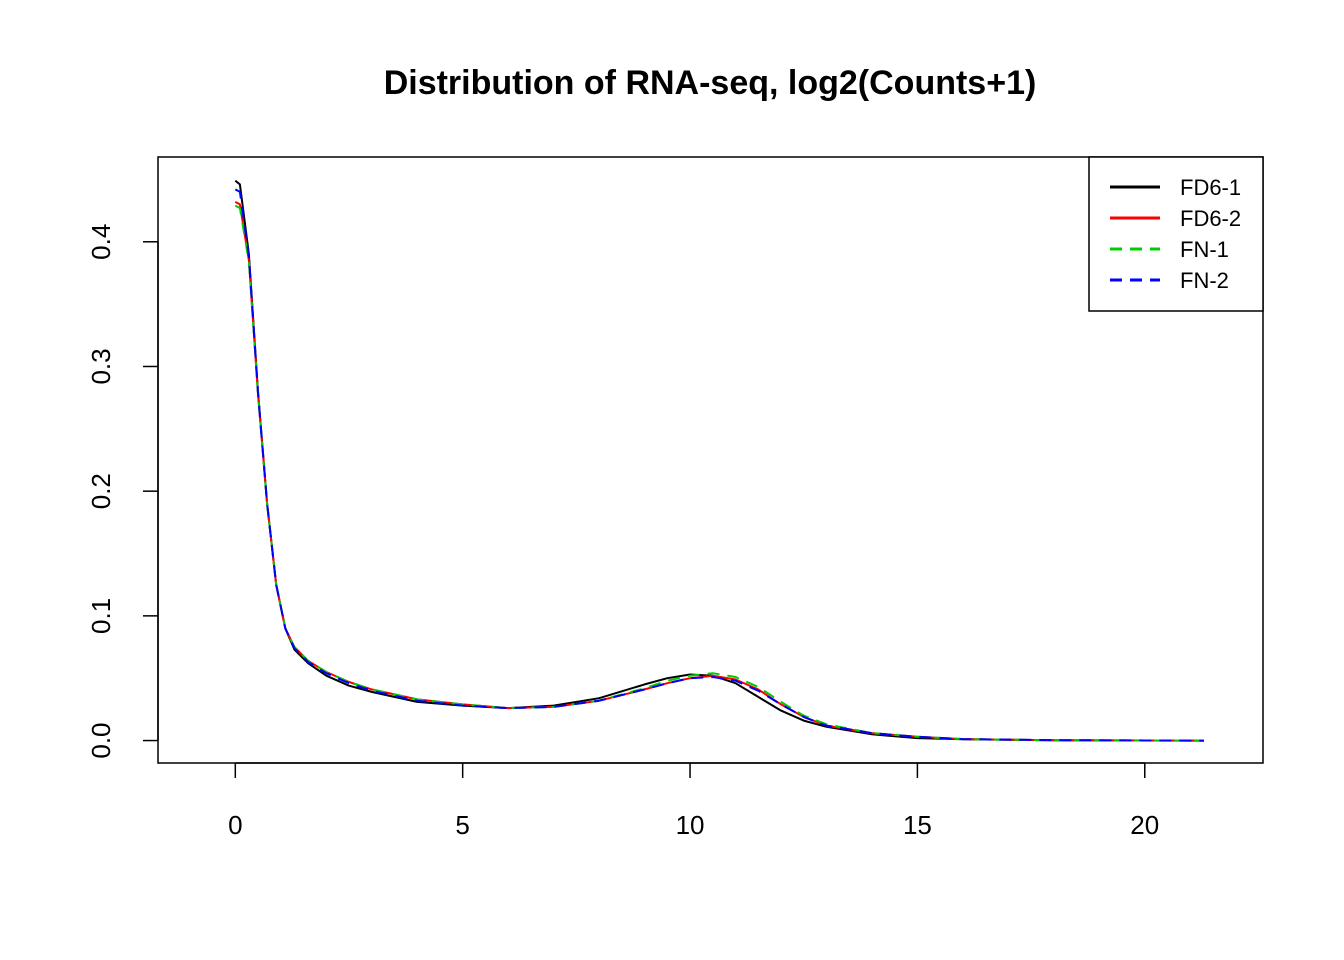 The width and height of the screenshot is (1344, 960). Describe the element at coordinates (122, 491) in the screenshot. I see `y-axis: 0.0 0.1 0.2 0.3 0.4` at that location.